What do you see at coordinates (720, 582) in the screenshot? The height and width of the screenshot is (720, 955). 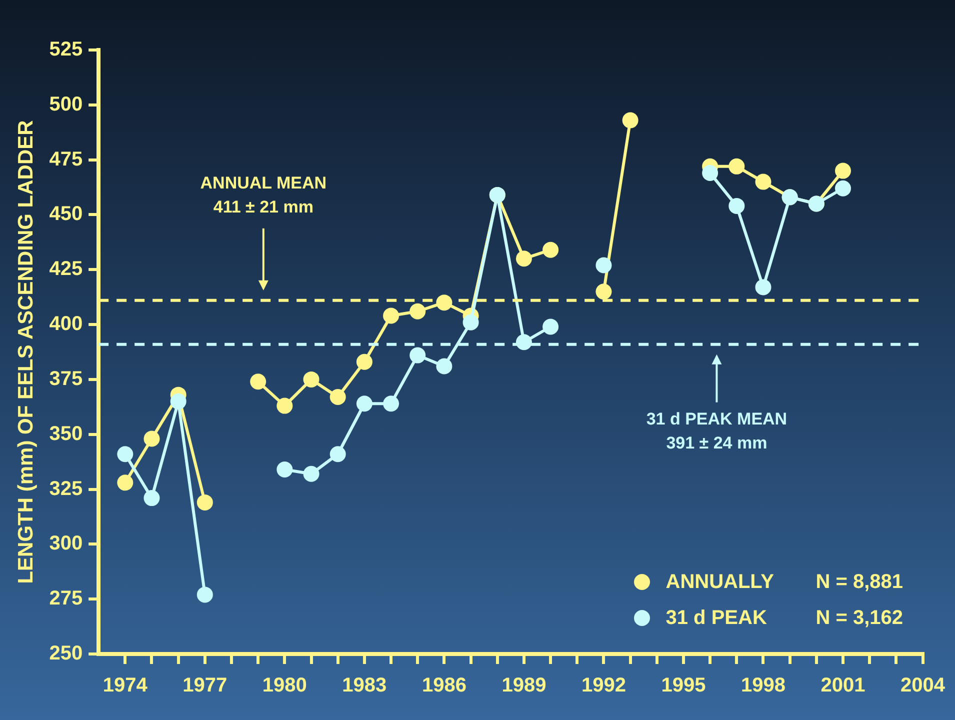 I see `legend-label: ANNUALLY` at bounding box center [720, 582].